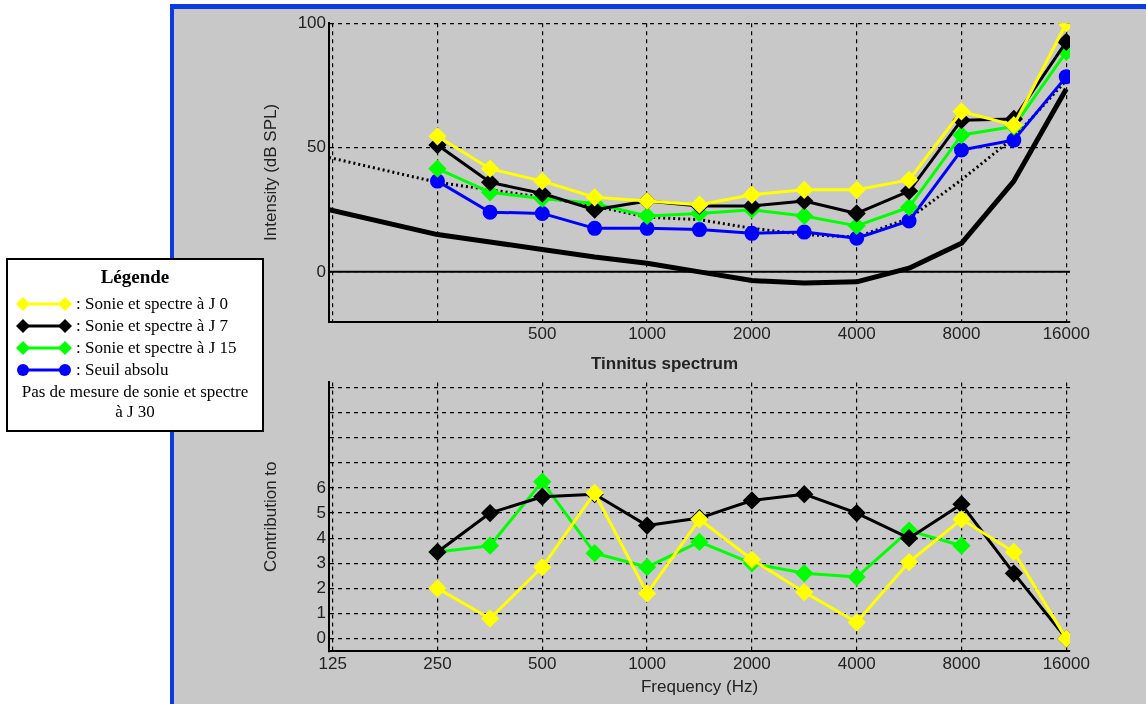  I want to click on legend-label: : Sonie et spectre à J 7, so click(152, 326).